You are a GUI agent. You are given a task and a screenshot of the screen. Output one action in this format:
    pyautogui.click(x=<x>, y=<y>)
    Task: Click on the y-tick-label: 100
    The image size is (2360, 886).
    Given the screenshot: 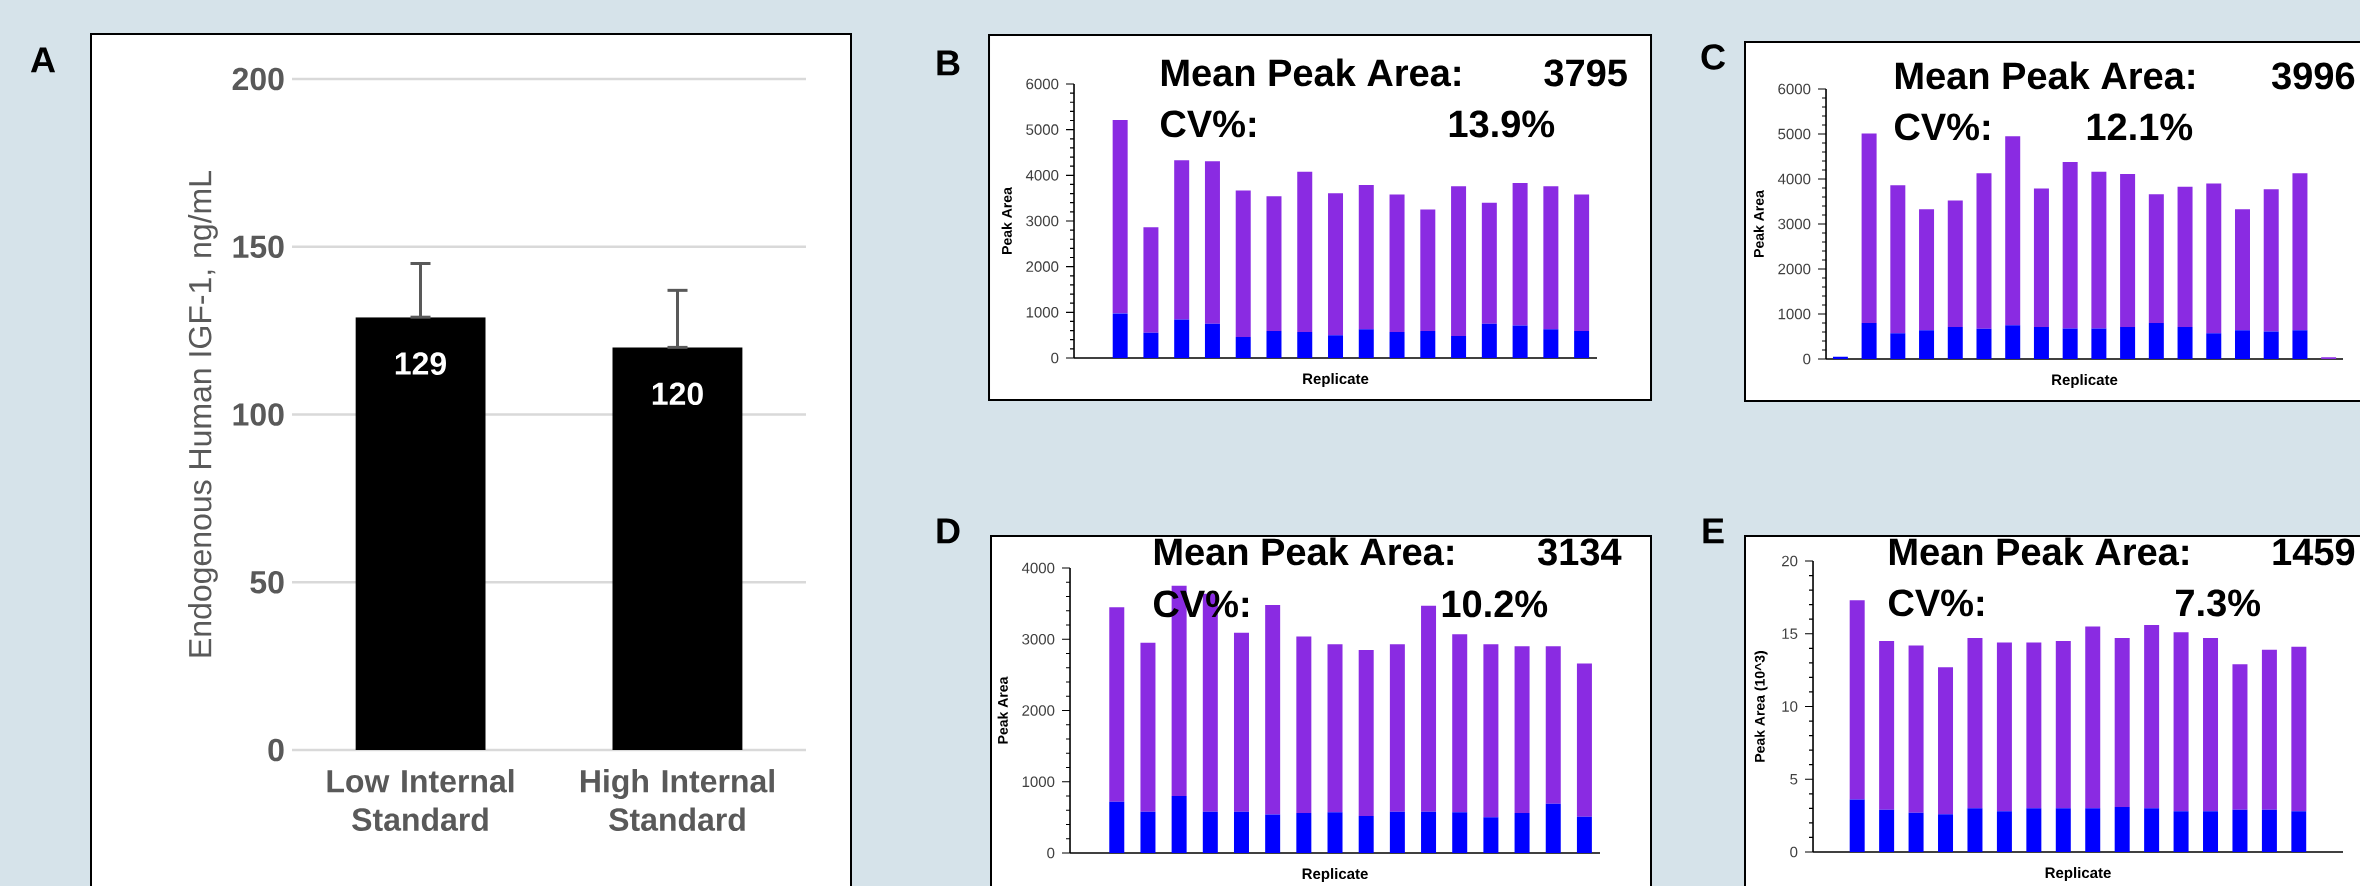 What is the action you would take?
    pyautogui.click(x=258, y=414)
    